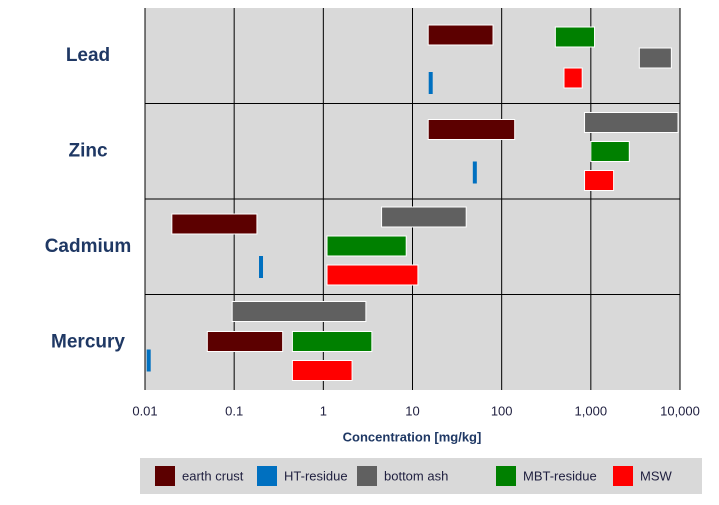 The image size is (719, 505). Describe the element at coordinates (316, 475) in the screenshot. I see `legend-label: HT-residue` at that location.